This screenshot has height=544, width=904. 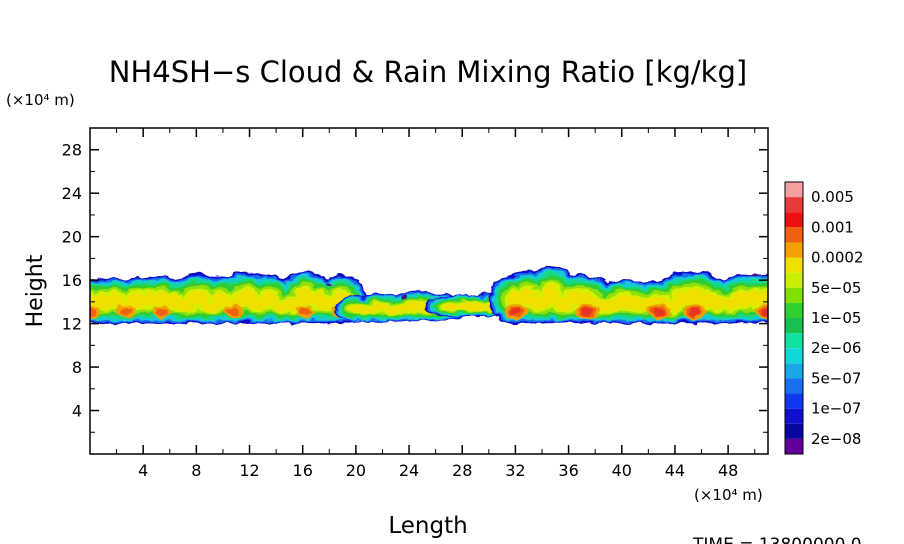 What do you see at coordinates (72, 150) in the screenshot?
I see `y-tick-label: 28` at bounding box center [72, 150].